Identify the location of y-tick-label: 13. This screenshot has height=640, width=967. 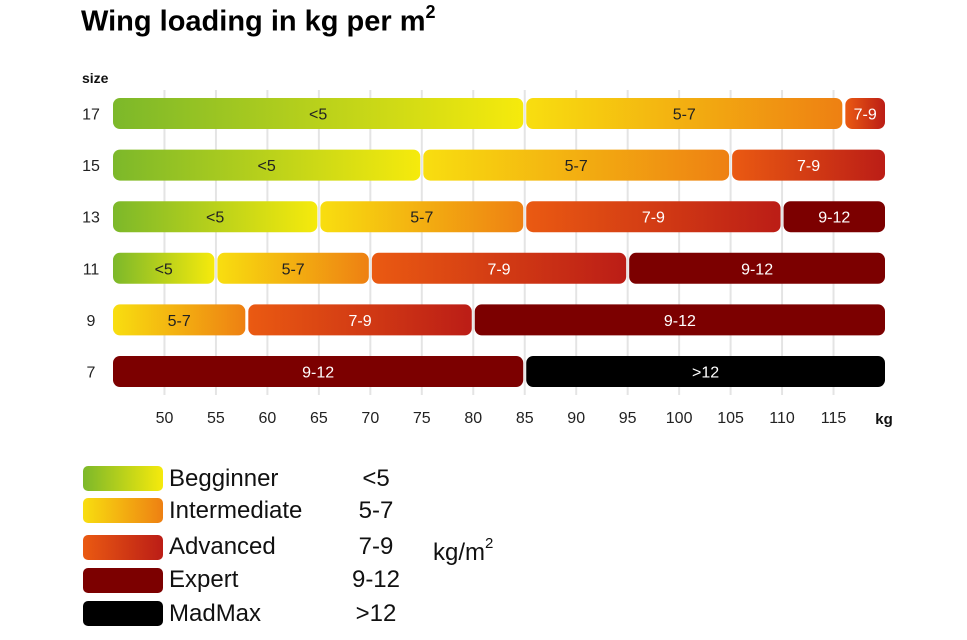
(91, 218).